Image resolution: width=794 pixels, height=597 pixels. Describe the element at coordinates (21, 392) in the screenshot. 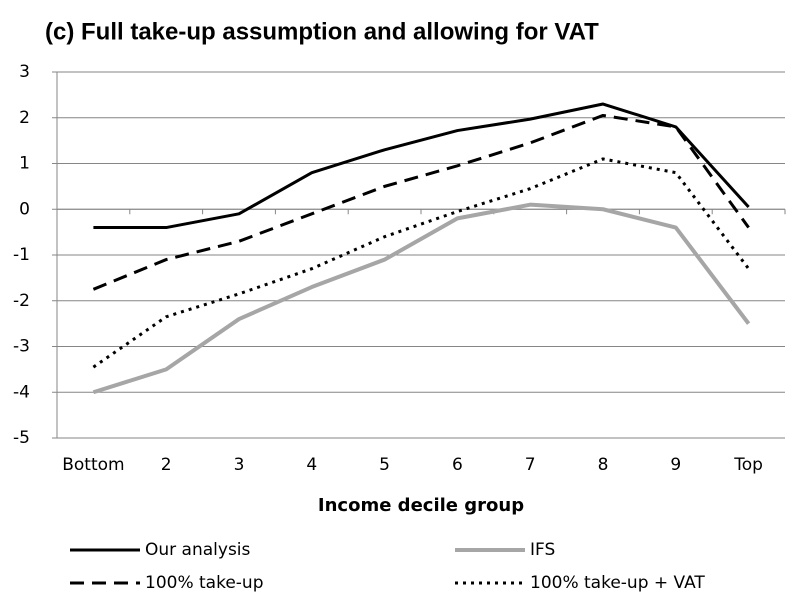

I see `y-tick-label: -4` at that location.